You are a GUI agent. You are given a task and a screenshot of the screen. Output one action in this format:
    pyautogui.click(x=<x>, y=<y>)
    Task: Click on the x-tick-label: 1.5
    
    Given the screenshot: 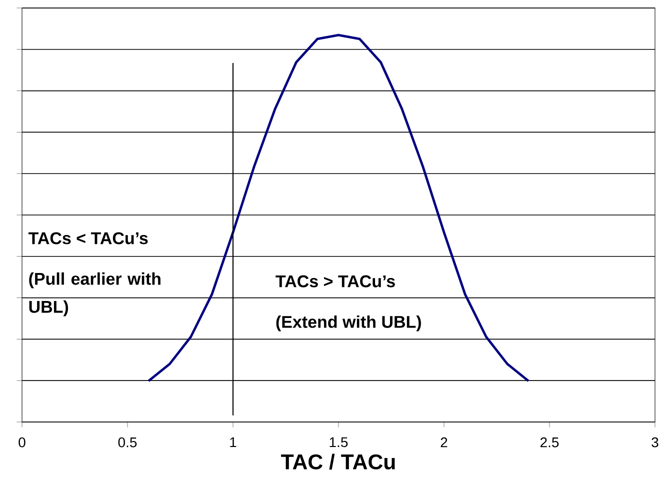 What is the action you would take?
    pyautogui.click(x=339, y=442)
    